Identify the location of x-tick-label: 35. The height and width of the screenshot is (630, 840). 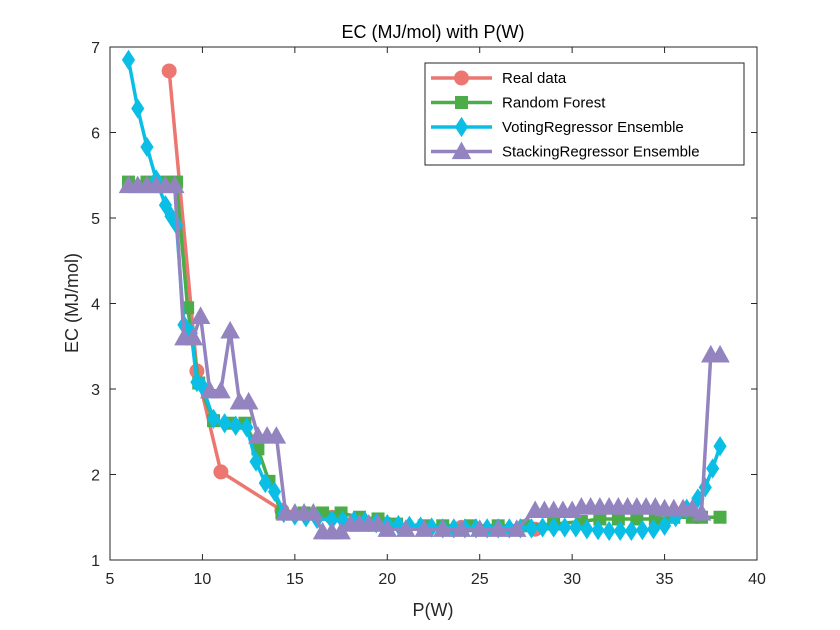
(665, 579).